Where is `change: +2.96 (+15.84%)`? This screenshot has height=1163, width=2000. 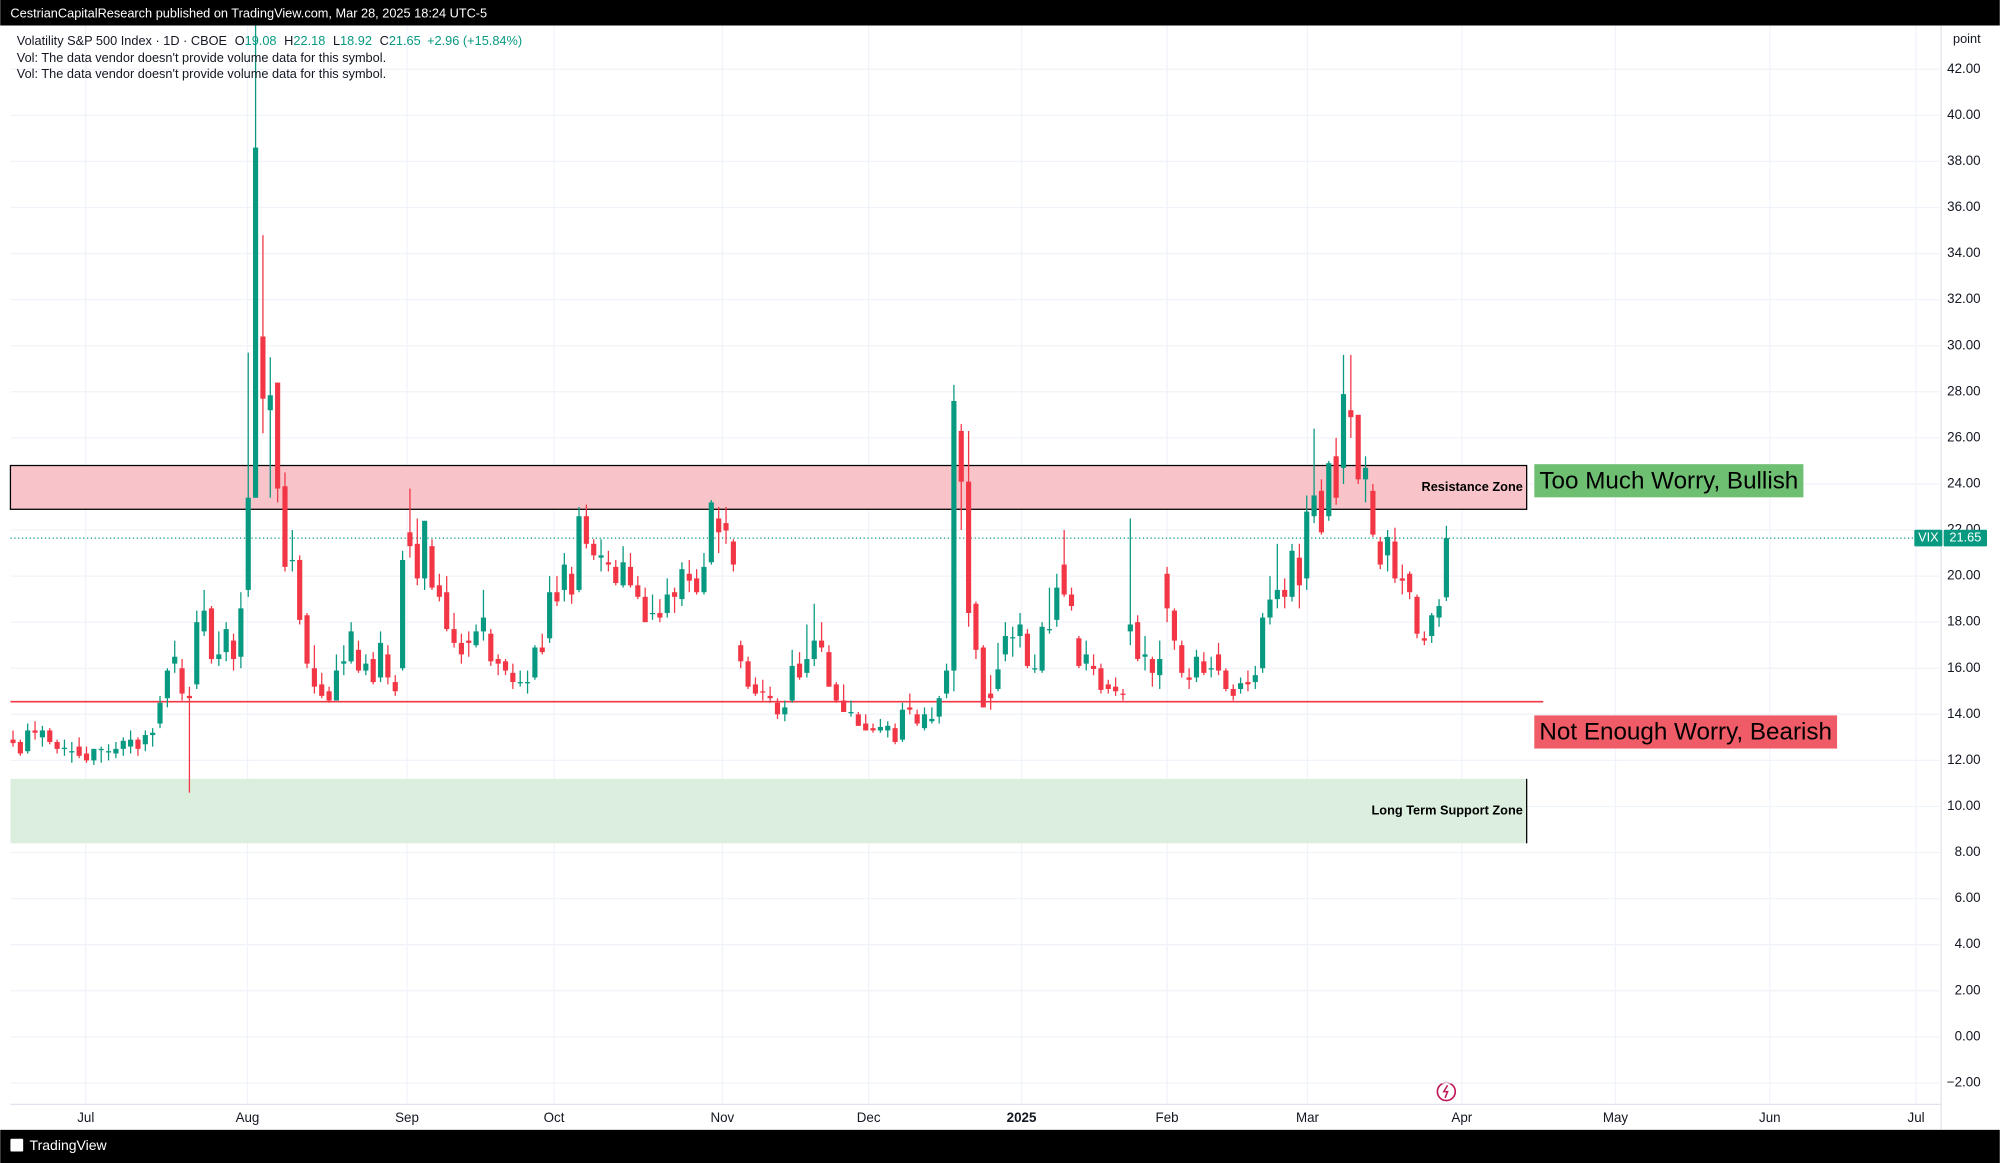 change: +2.96 (+15.84%) is located at coordinates (474, 40).